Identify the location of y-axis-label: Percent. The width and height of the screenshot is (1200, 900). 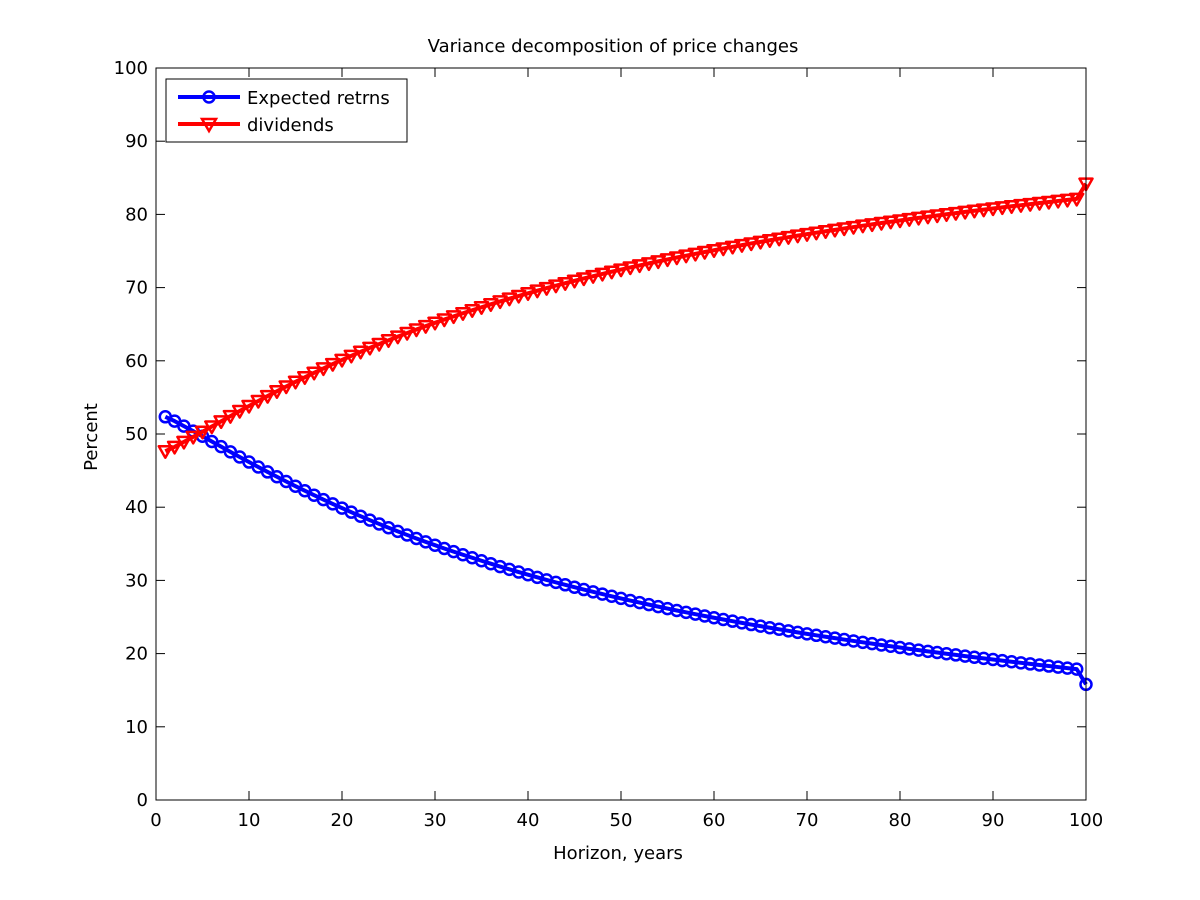
(91, 437).